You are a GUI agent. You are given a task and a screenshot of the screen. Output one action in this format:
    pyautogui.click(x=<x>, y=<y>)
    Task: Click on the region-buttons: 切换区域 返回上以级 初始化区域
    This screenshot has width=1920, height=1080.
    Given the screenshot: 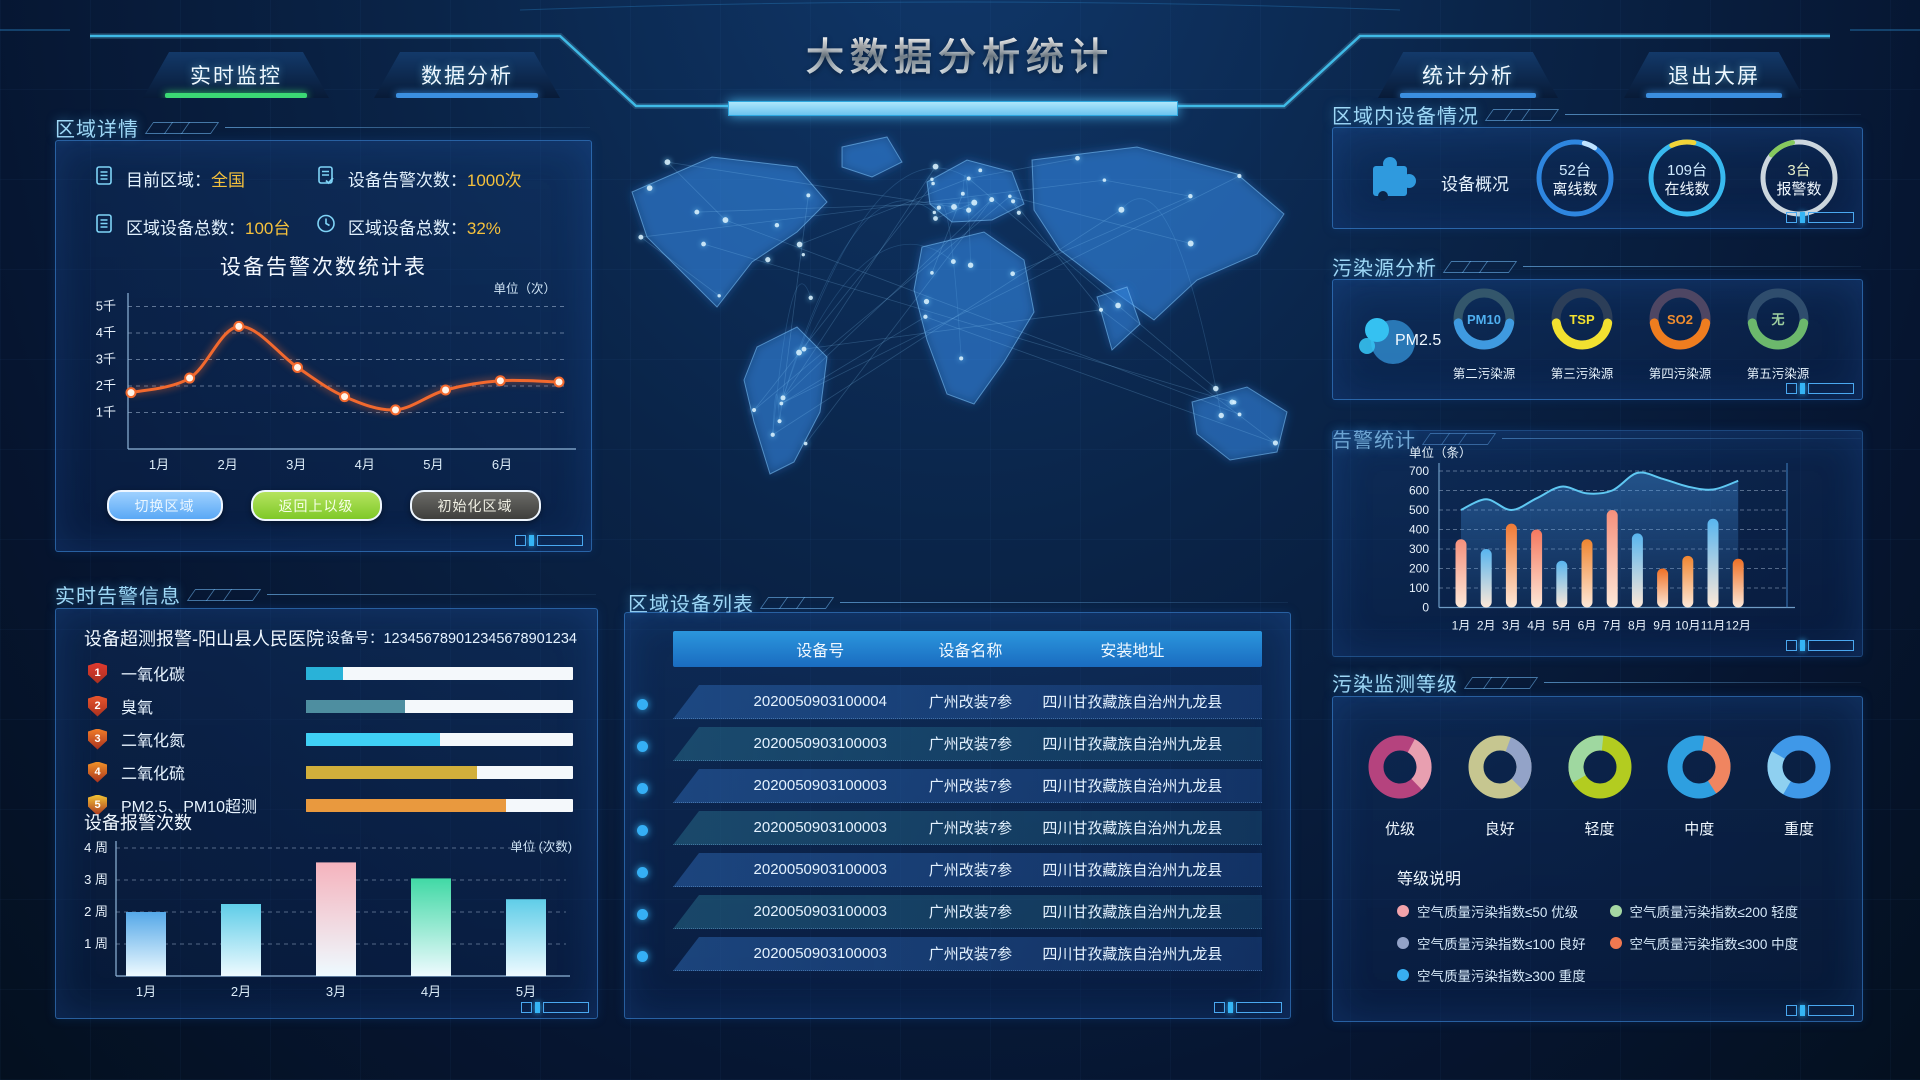 What is the action you would take?
    pyautogui.click(x=323, y=505)
    